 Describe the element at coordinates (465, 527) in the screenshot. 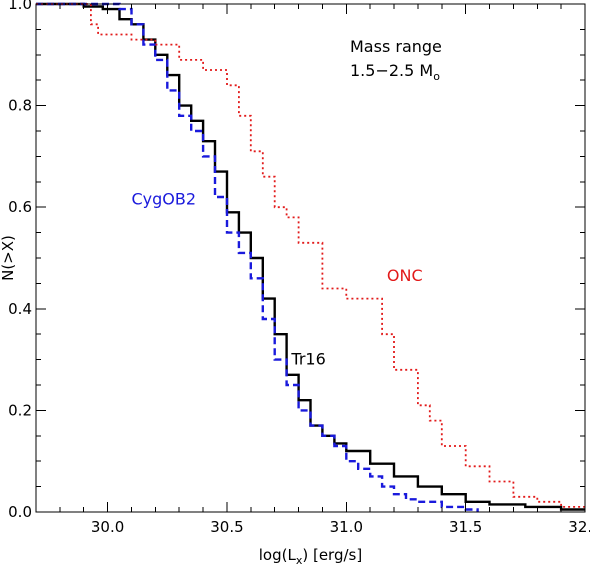

I see `x-tick-label: 31.5` at that location.